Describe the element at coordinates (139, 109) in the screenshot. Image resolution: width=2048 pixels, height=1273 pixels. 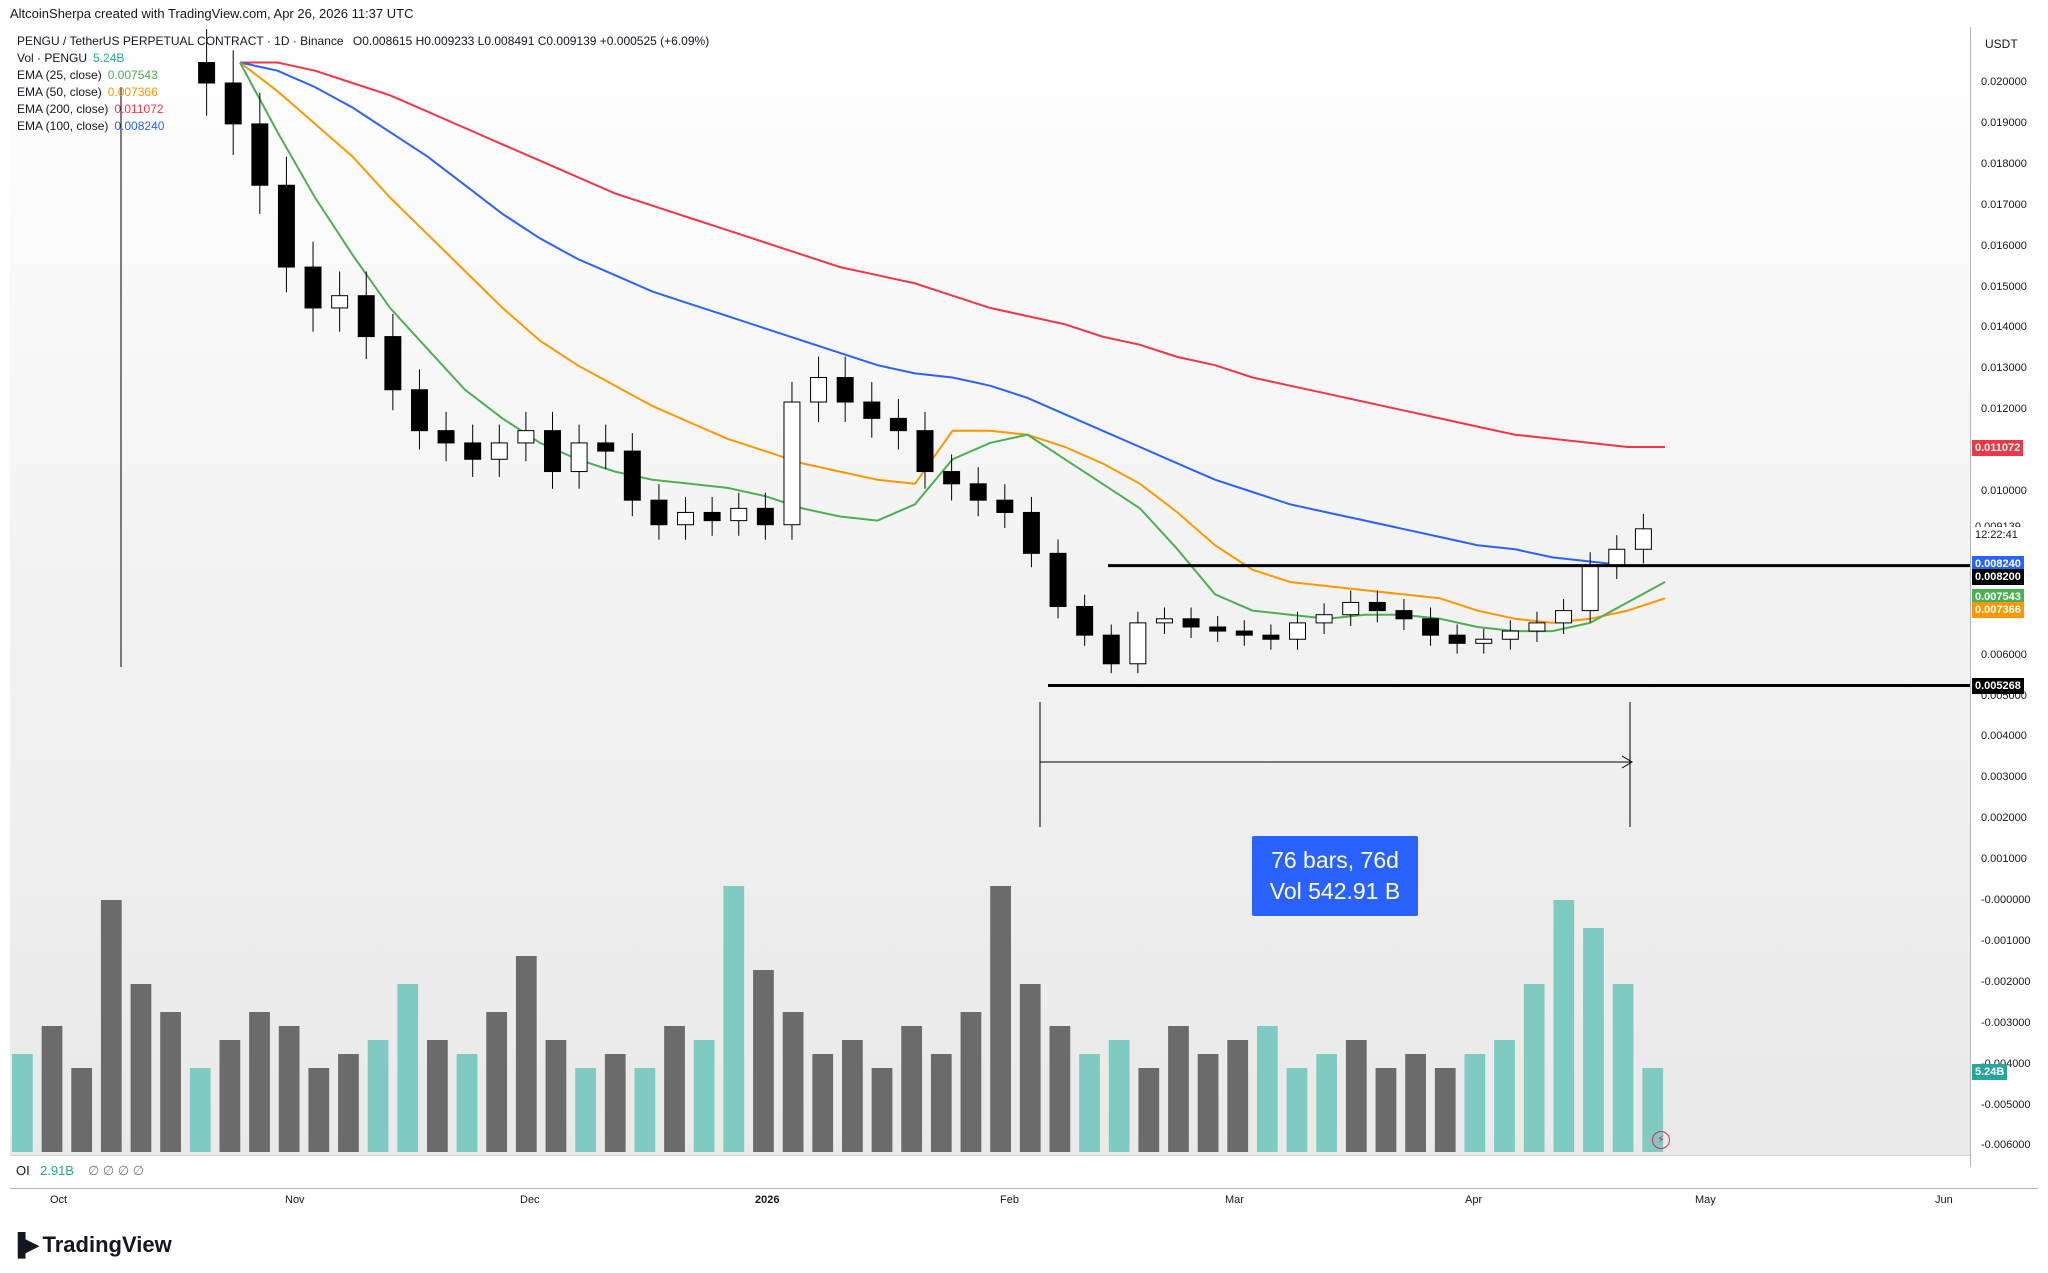
I see `legend-row-value: 0.011072` at that location.